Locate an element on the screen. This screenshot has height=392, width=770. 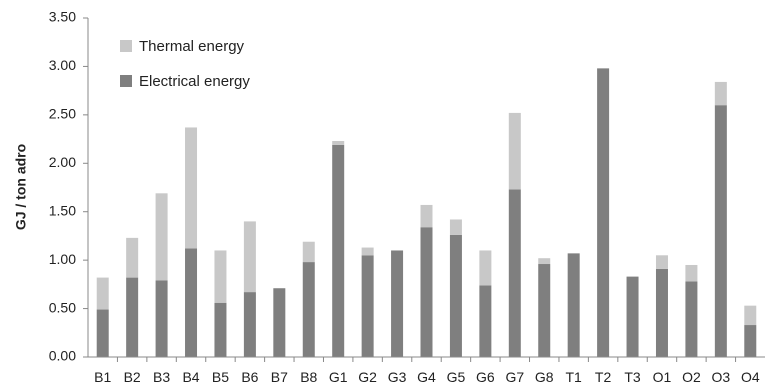
x-tick-label: B7 is located at coordinates (279, 377).